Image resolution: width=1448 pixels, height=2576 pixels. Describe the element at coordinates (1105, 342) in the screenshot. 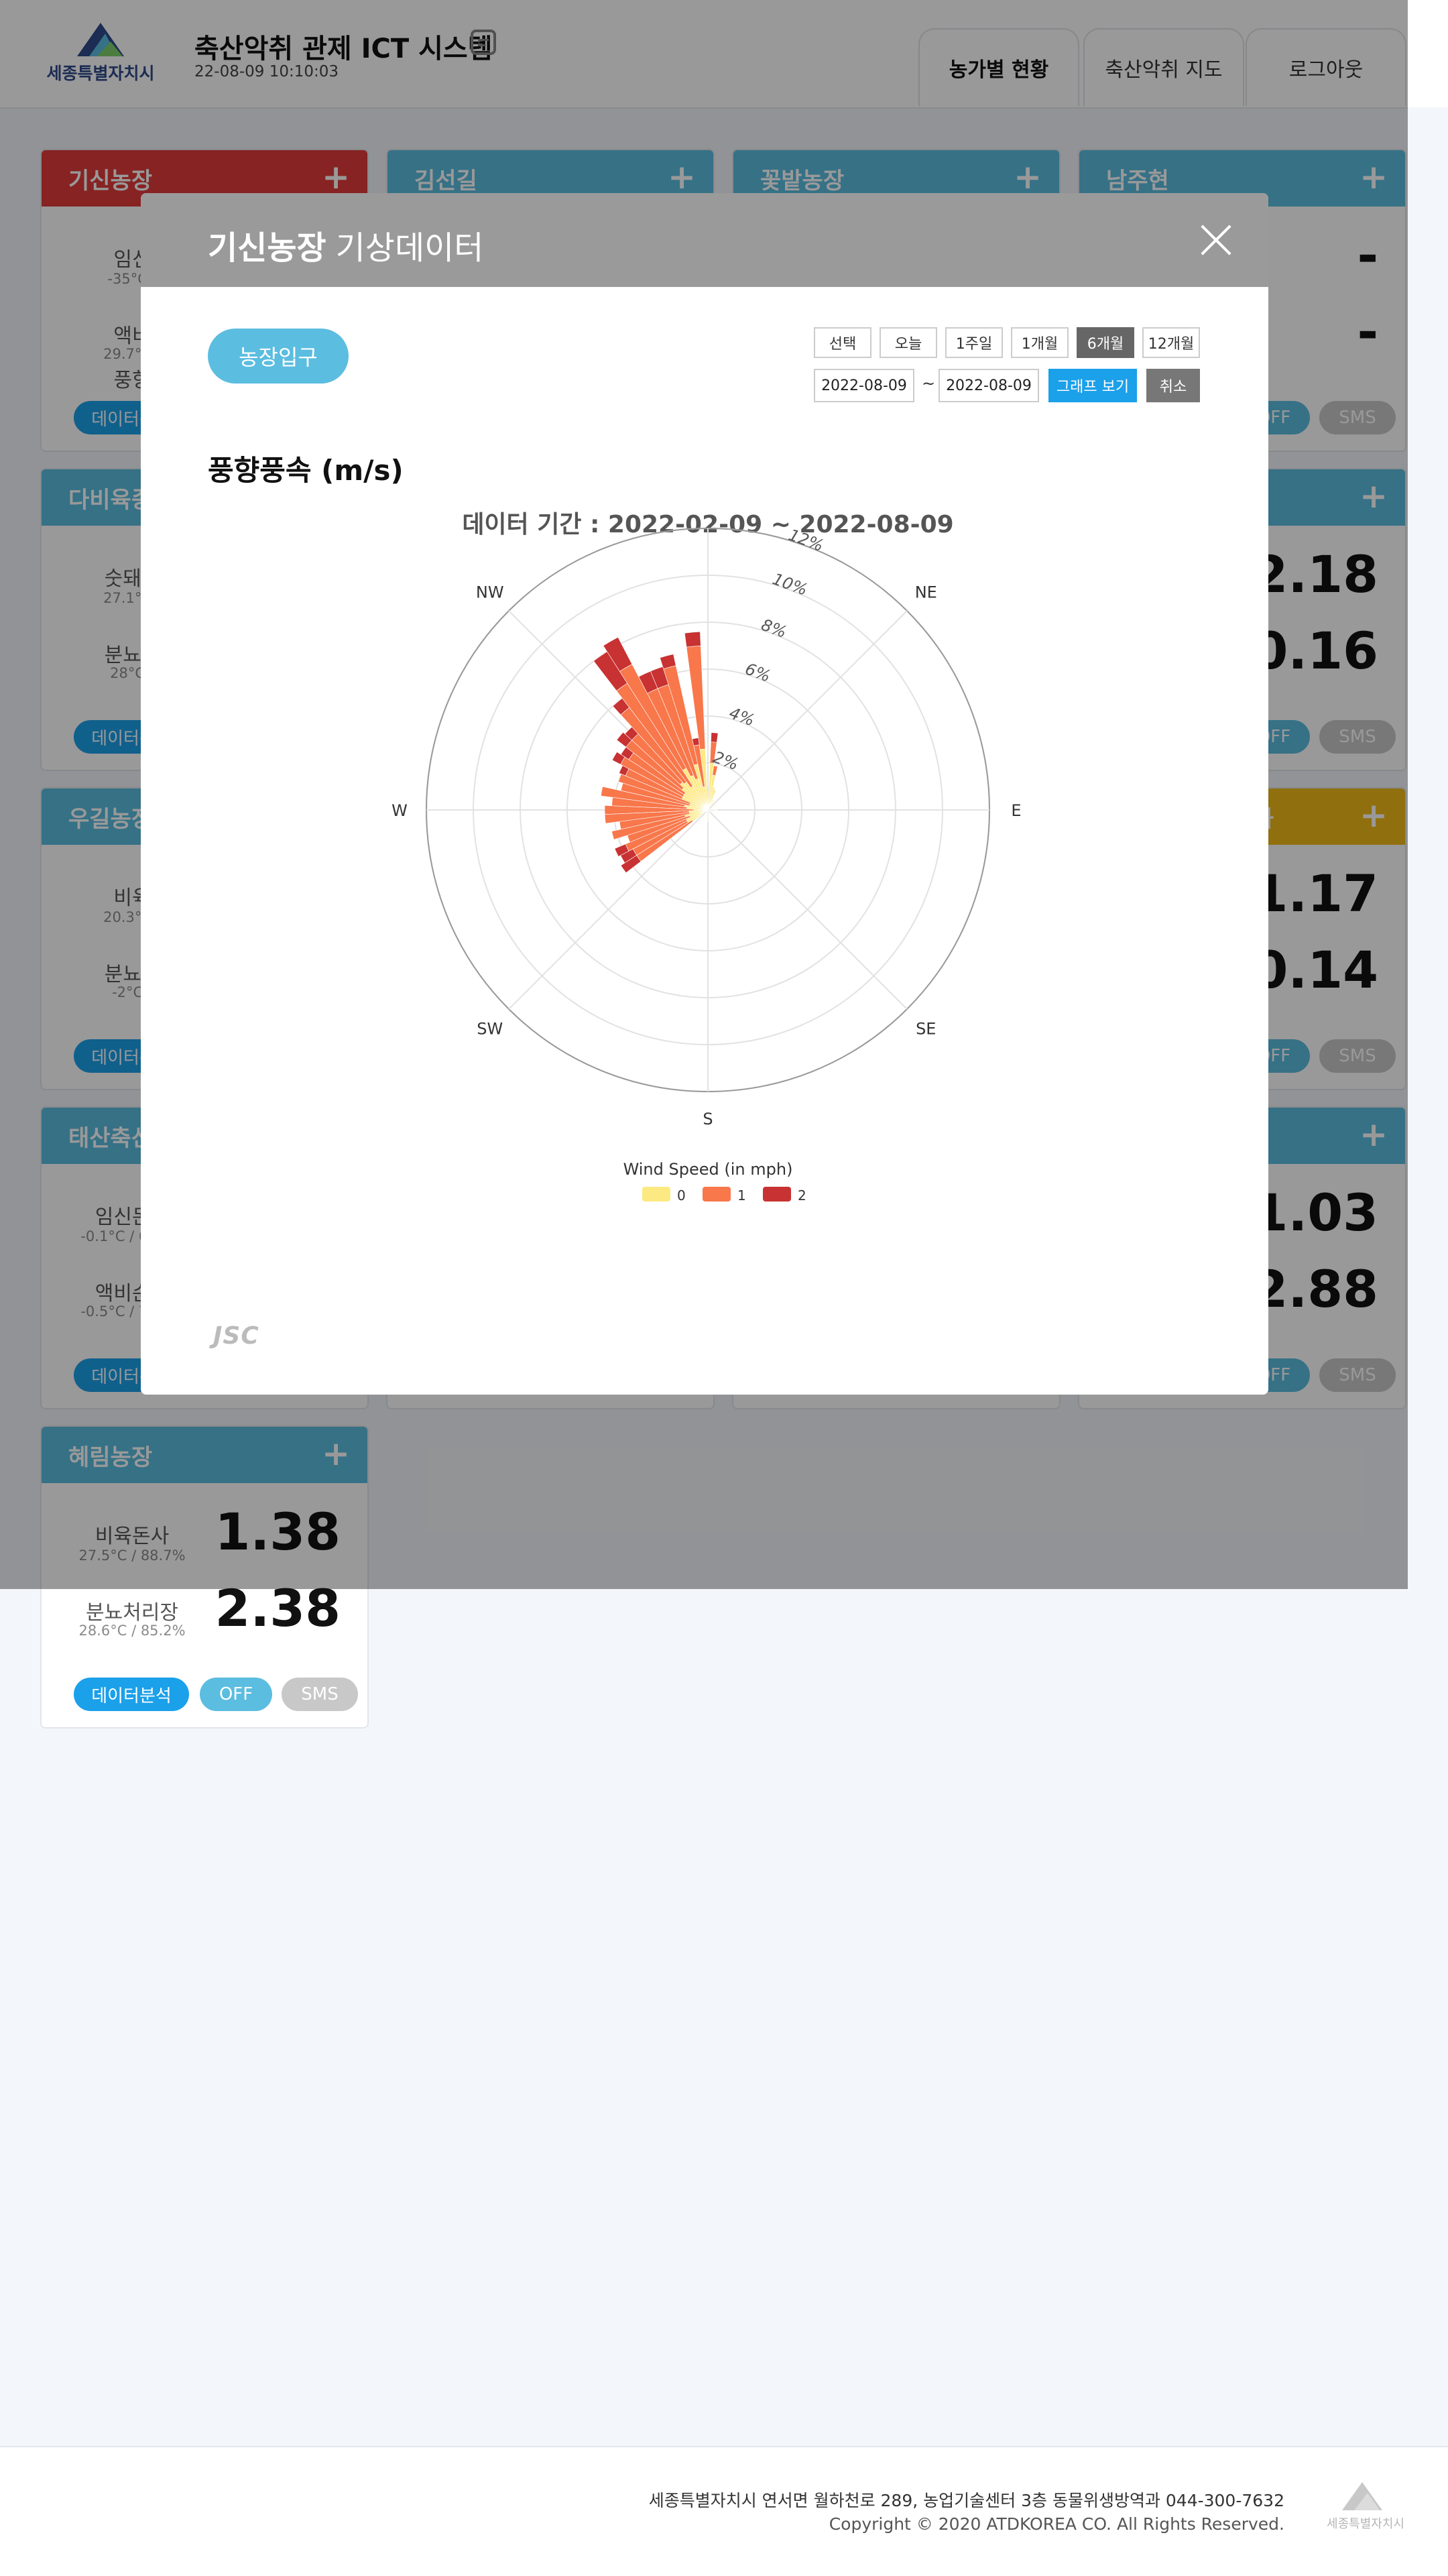

I see `period-6month-button: 6개월` at that location.